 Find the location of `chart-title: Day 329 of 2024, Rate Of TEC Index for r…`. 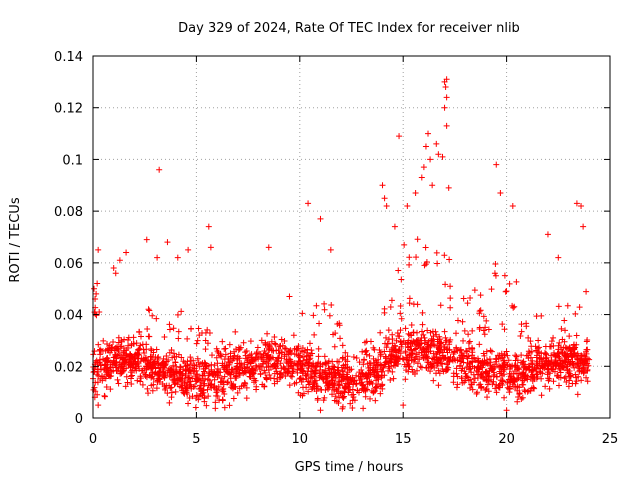

chart-title: Day 329 of 2024, Rate Of TEC Index for r… is located at coordinates (349, 28).